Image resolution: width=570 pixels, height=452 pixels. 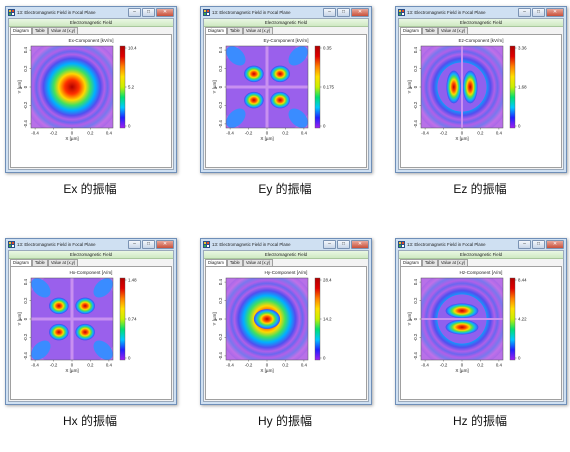 I want to click on plot-title: Hx-Component [A/m], so click(x=91, y=272).